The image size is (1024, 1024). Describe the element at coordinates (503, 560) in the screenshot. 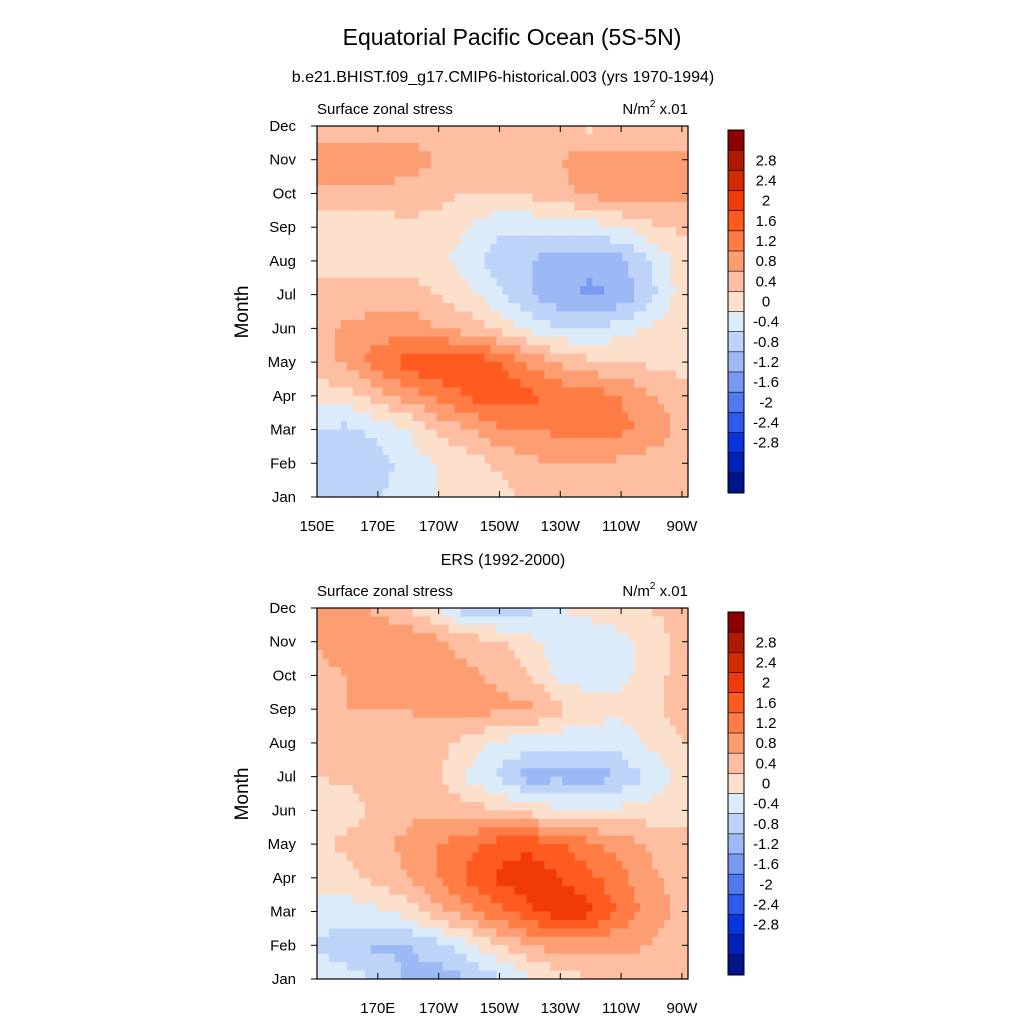

I see `panel-2-subtitle: ERS (1992-2000)` at that location.